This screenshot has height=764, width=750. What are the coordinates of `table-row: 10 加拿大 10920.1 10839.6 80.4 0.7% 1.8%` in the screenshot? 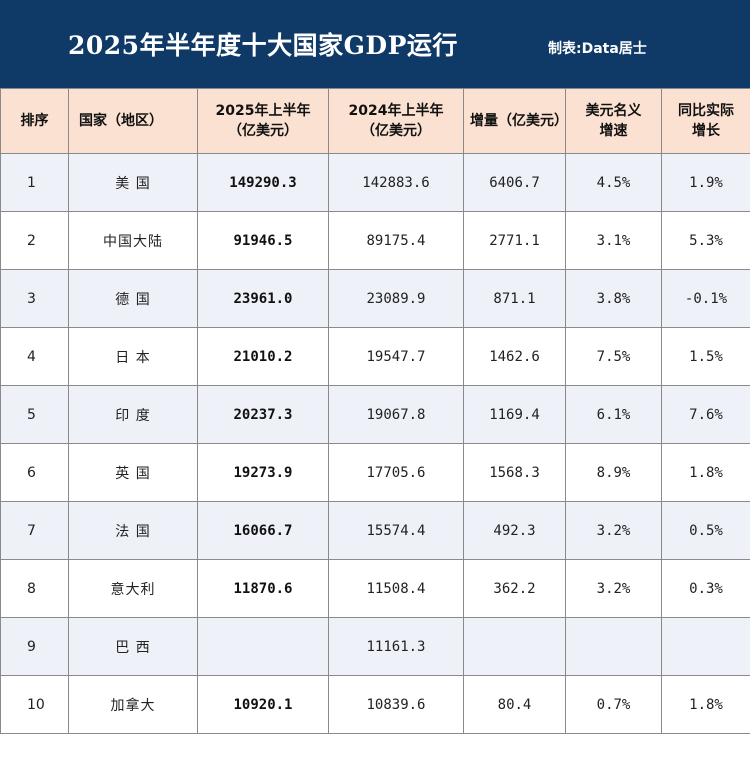 It's located at (375, 704).